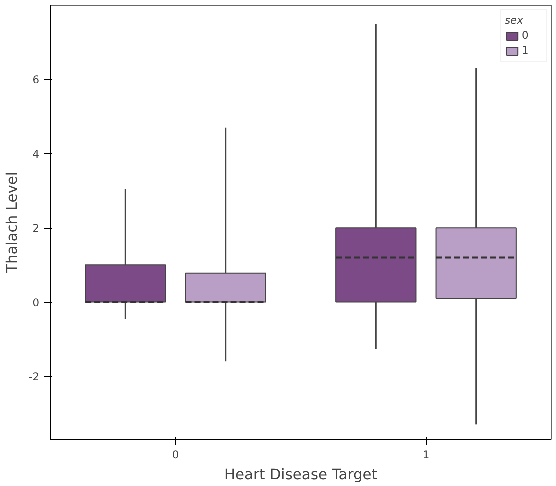 The height and width of the screenshot is (486, 556). What do you see at coordinates (526, 35) in the screenshot?
I see `legend-label: 0` at bounding box center [526, 35].